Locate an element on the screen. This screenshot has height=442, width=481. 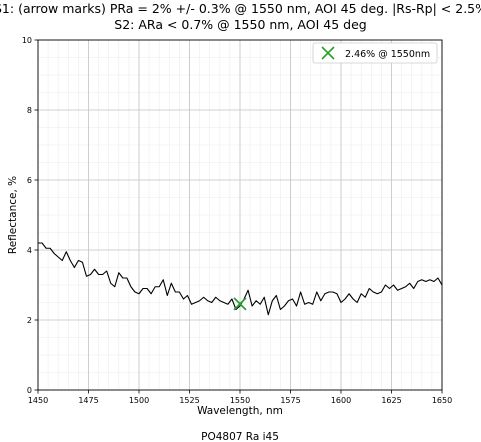
x-tick-label: 1625 is located at coordinates (391, 400).